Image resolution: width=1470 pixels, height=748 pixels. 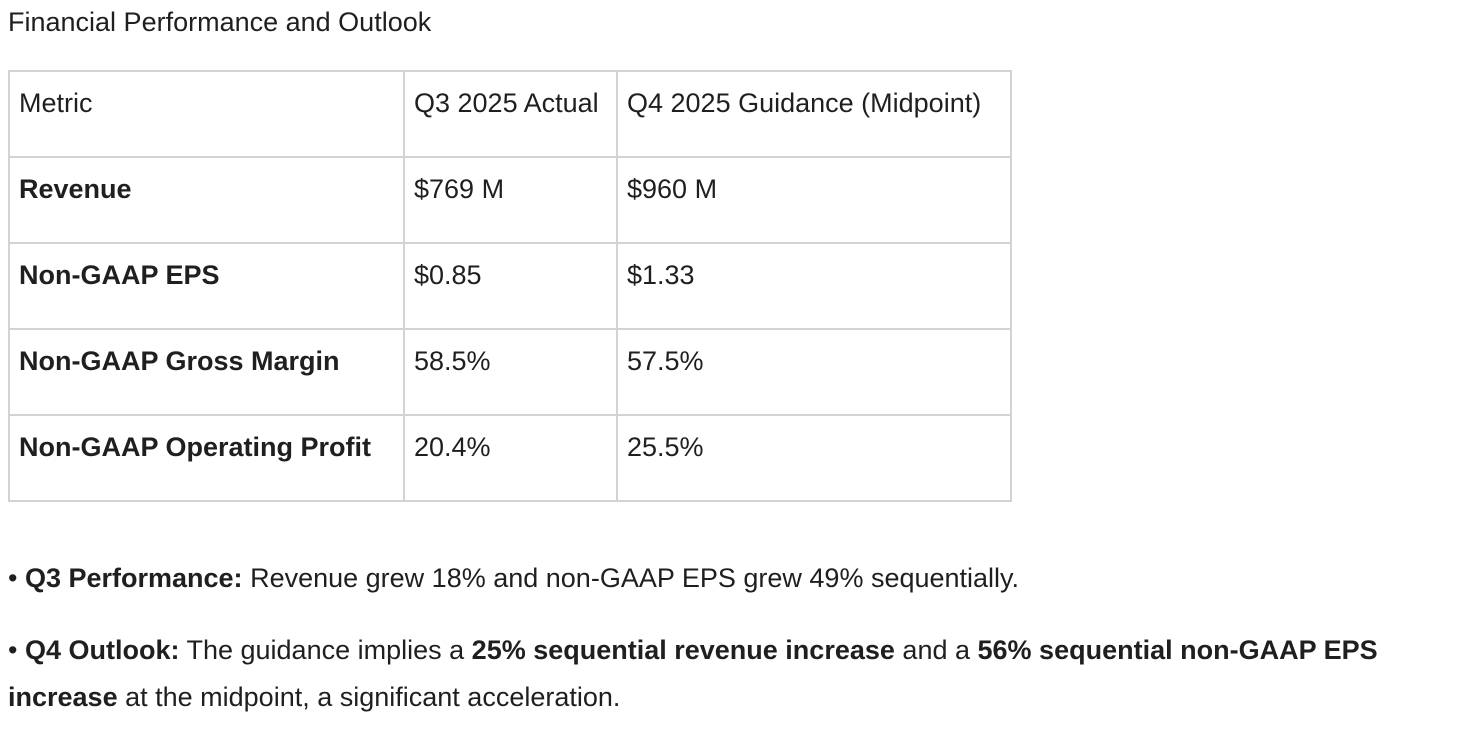 I want to click on cell-eps-q3: $0.85, so click(x=510, y=286).